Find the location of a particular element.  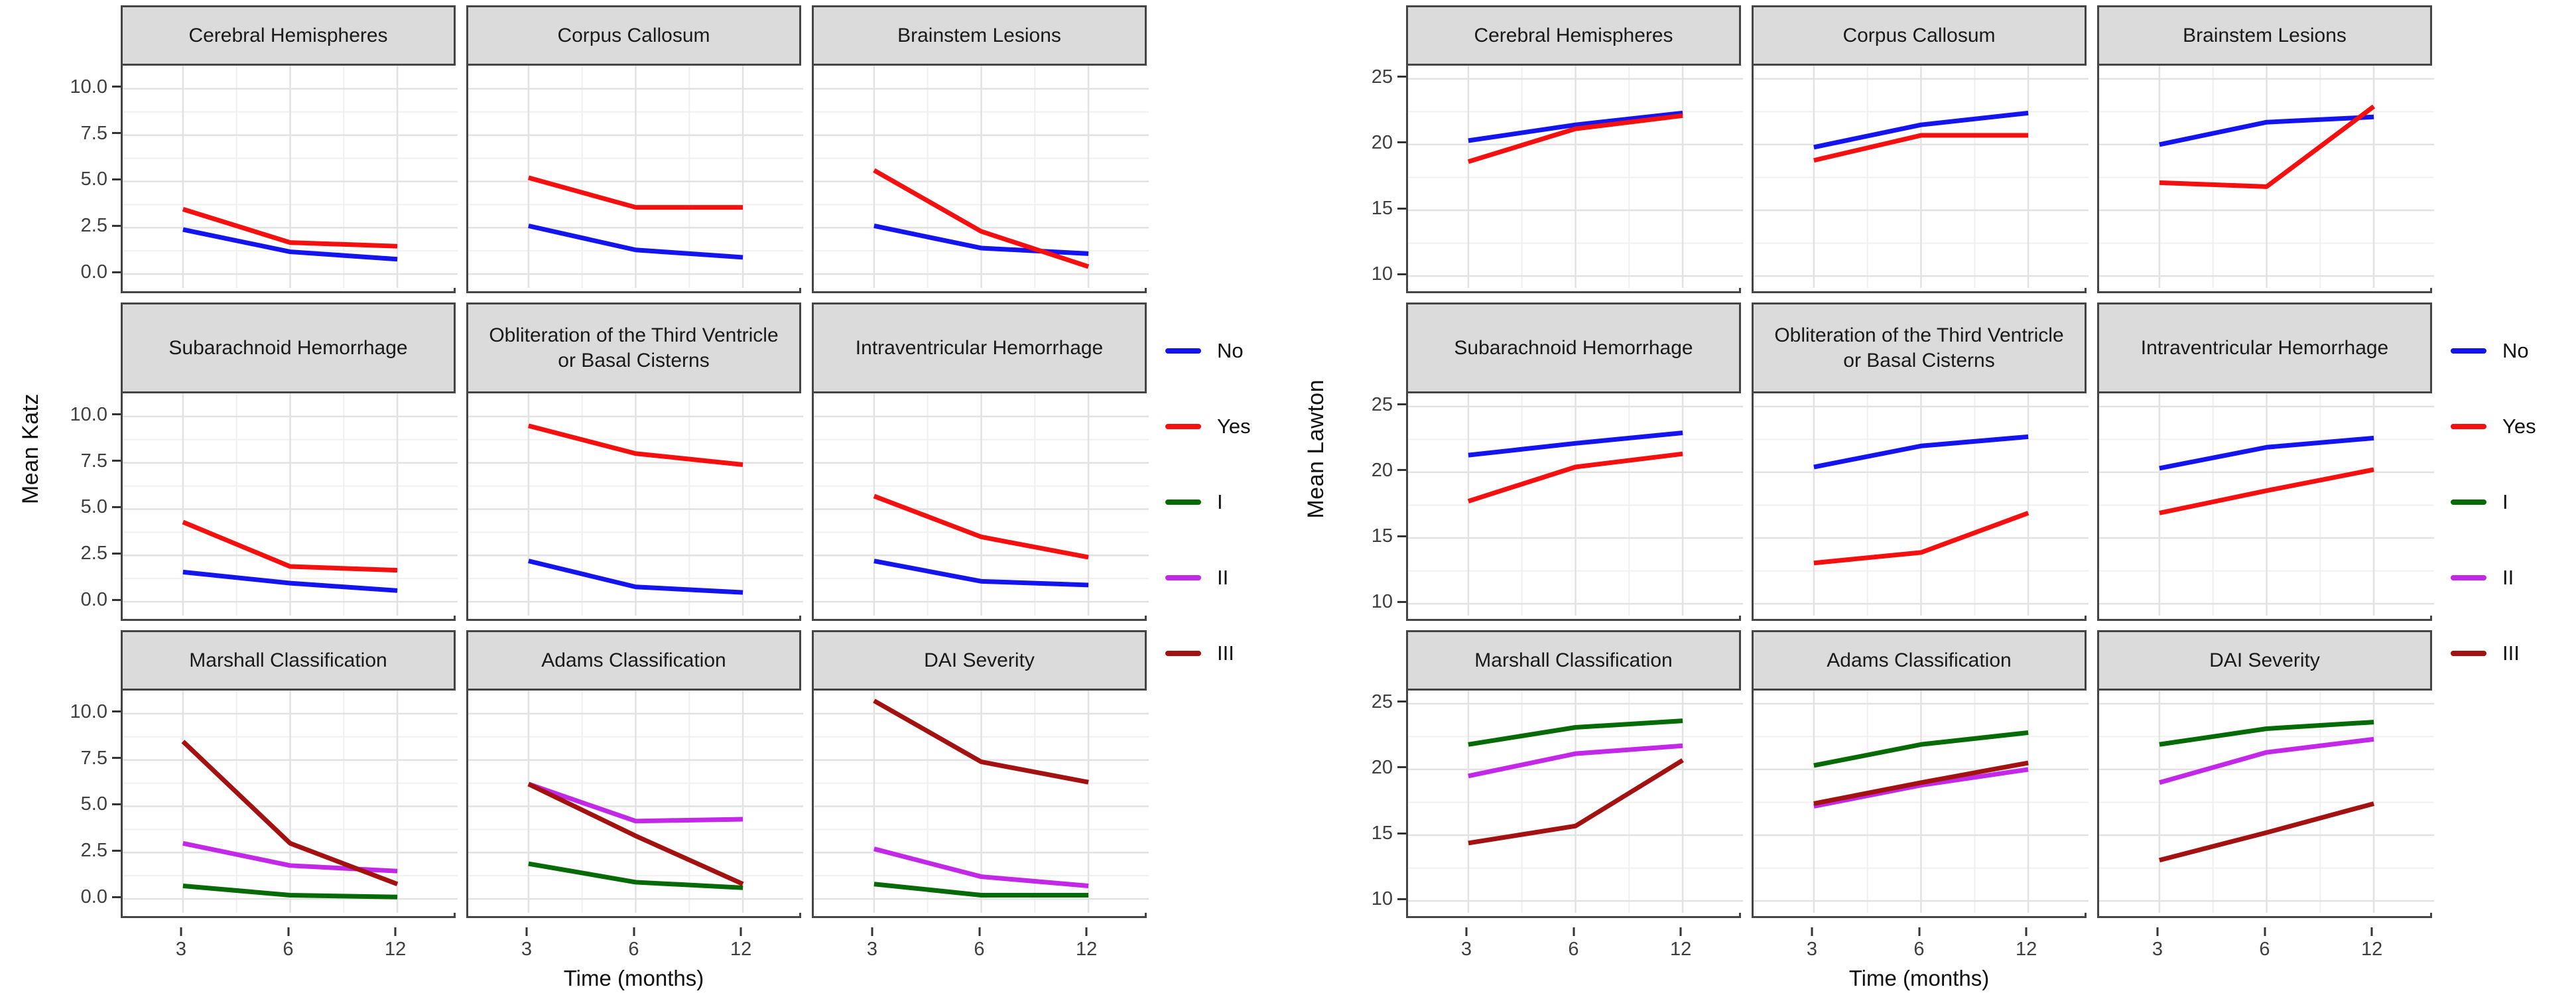

y-tick-label: 7.5 is located at coordinates (94, 461).